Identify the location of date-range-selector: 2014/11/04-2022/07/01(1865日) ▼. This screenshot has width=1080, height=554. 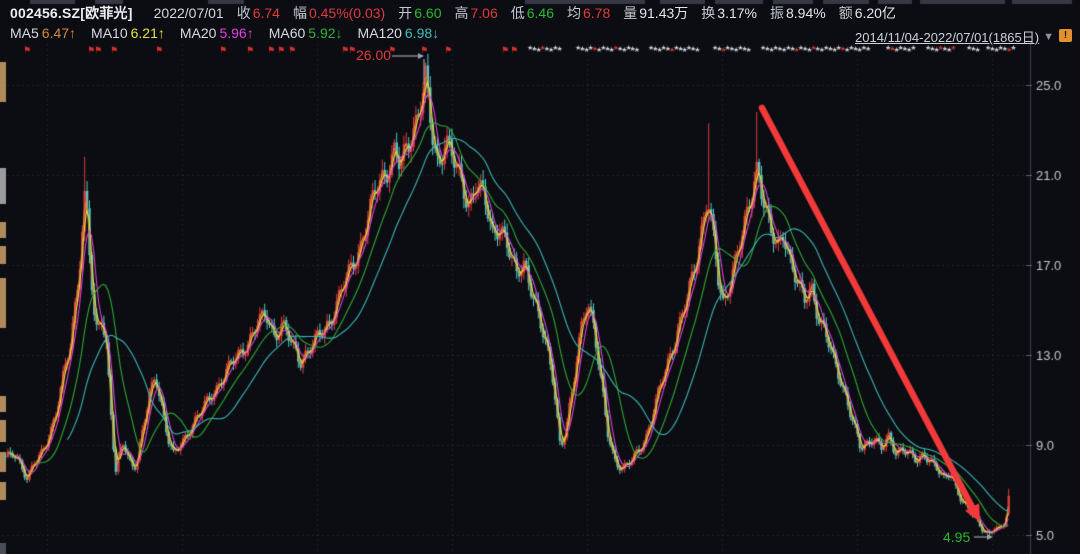
(954, 36).